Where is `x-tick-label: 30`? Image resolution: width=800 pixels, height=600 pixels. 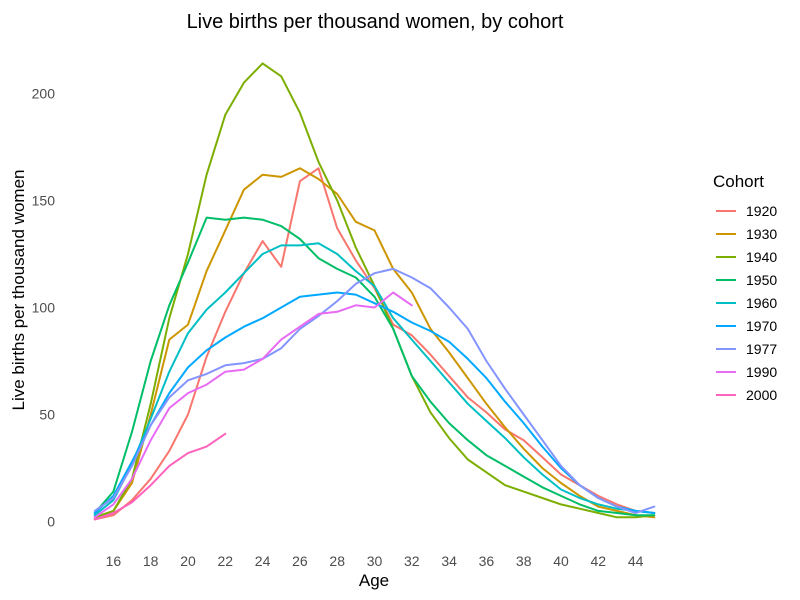
x-tick-label: 30 is located at coordinates (375, 561).